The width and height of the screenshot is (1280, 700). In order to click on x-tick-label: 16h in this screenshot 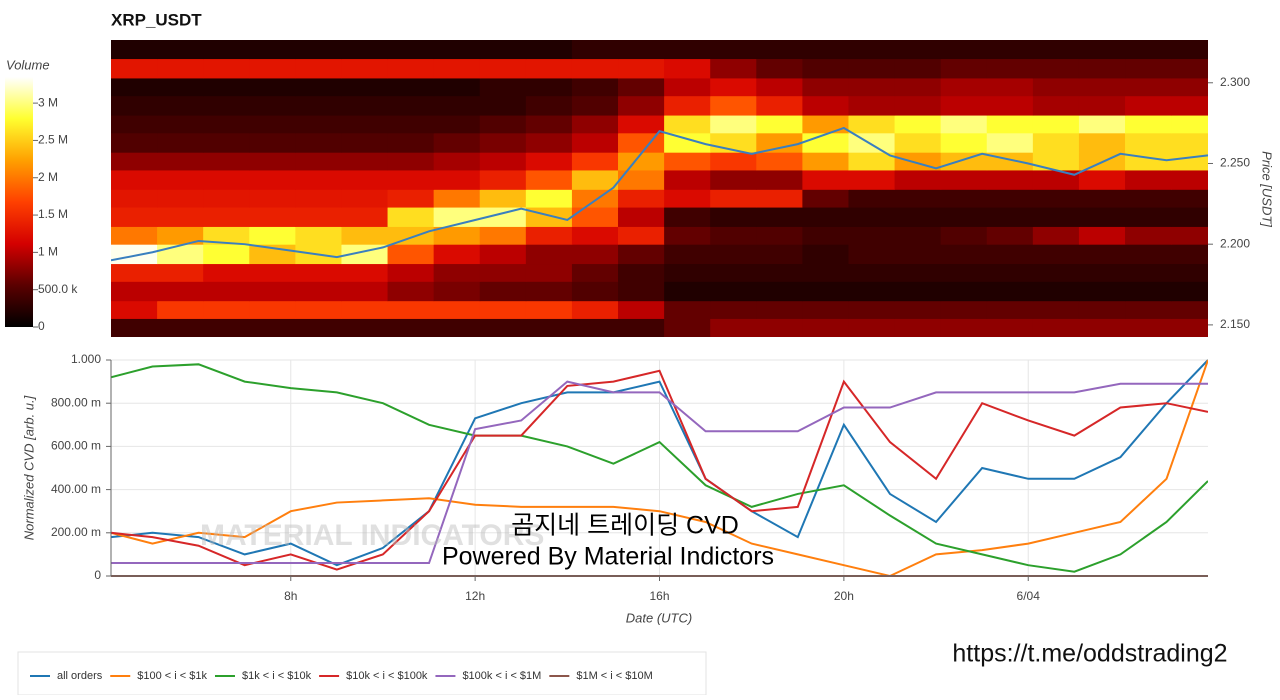, I will do `click(659, 596)`.